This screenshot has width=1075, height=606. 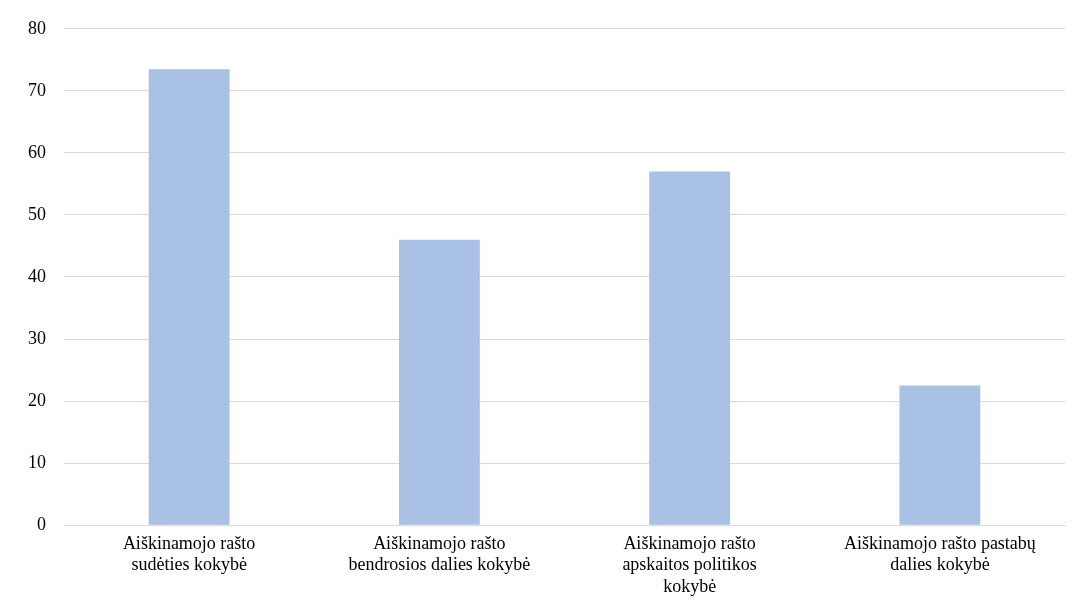 I want to click on y-tick-label: 80, so click(x=37, y=27).